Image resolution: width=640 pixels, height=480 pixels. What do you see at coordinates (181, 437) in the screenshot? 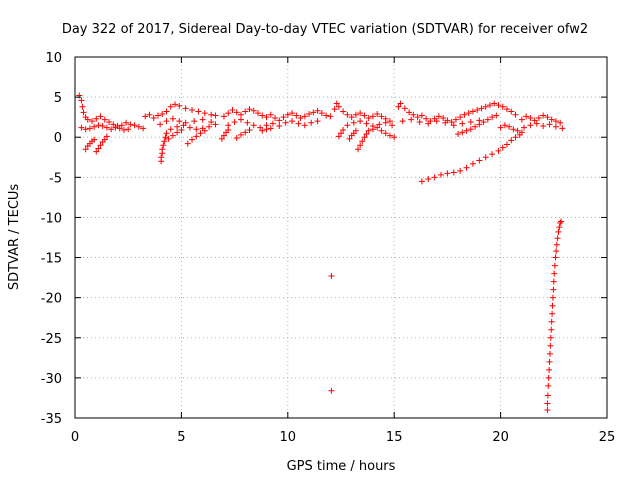
I see `x-tick-label: 5` at bounding box center [181, 437].